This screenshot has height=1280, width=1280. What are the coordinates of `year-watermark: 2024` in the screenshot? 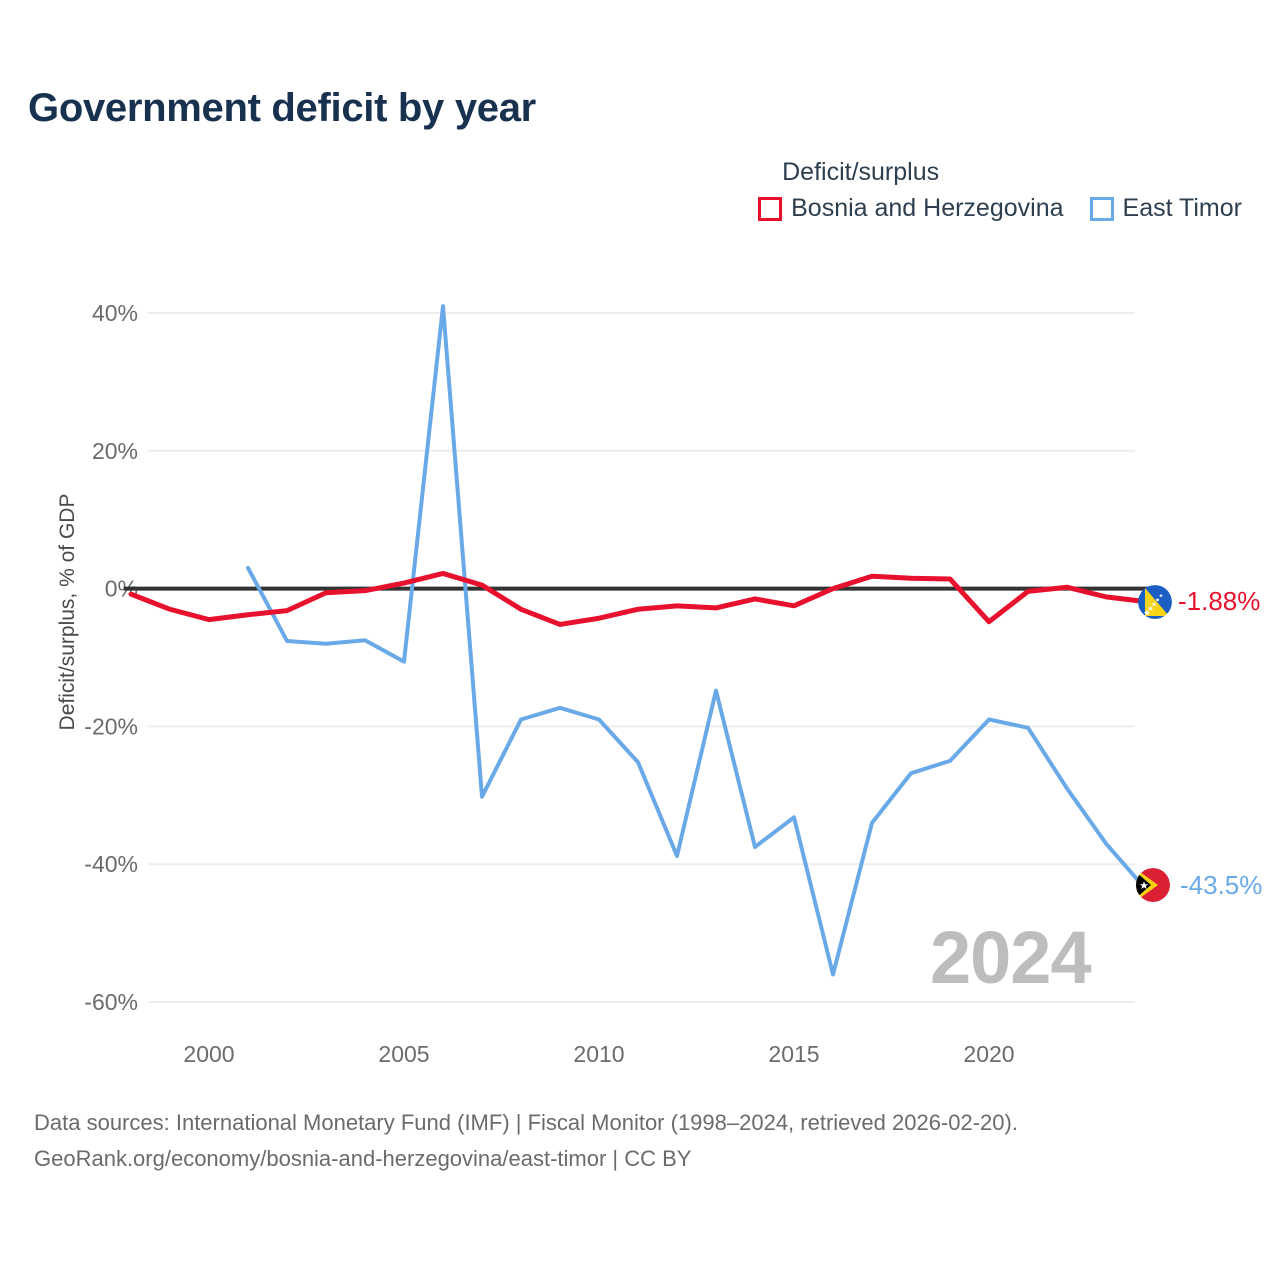 It's located at (1011, 957).